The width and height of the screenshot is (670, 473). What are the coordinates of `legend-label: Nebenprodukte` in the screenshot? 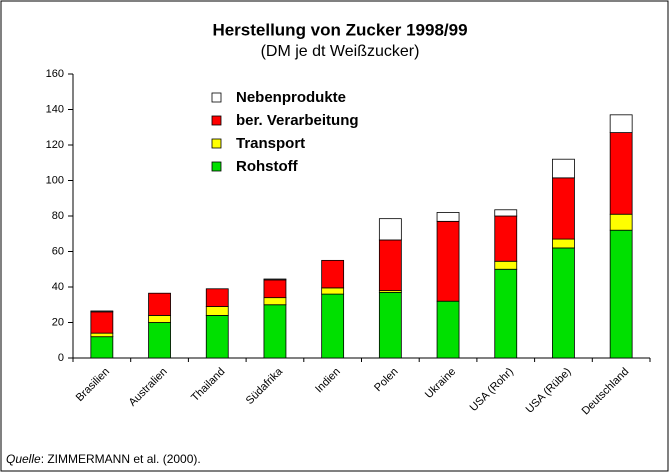 It's located at (291, 97).